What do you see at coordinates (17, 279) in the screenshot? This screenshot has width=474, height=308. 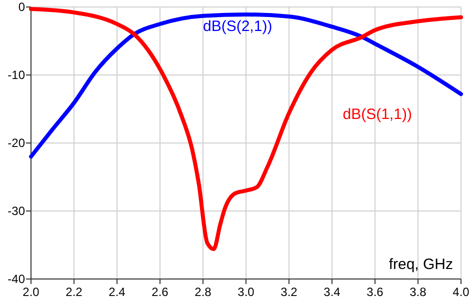 I see `y-tick-label: -40` at bounding box center [17, 279].